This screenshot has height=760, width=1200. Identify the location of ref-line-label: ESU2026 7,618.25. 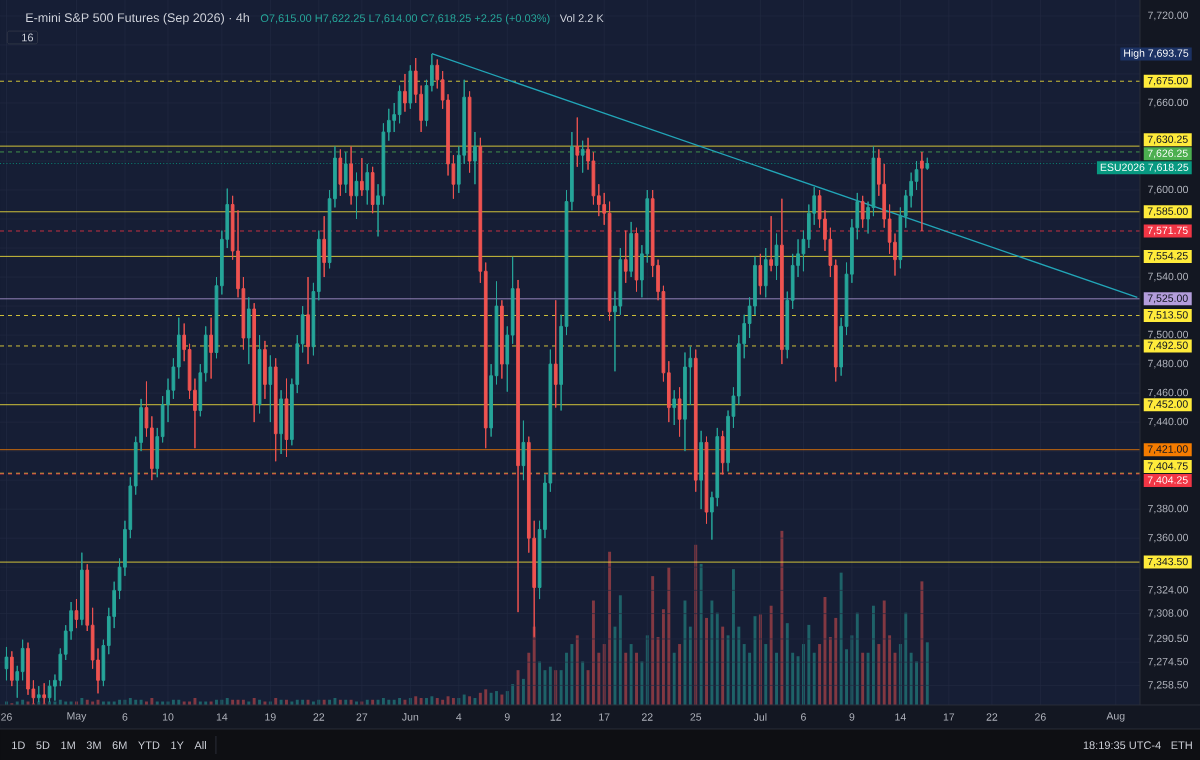
(1144, 168).